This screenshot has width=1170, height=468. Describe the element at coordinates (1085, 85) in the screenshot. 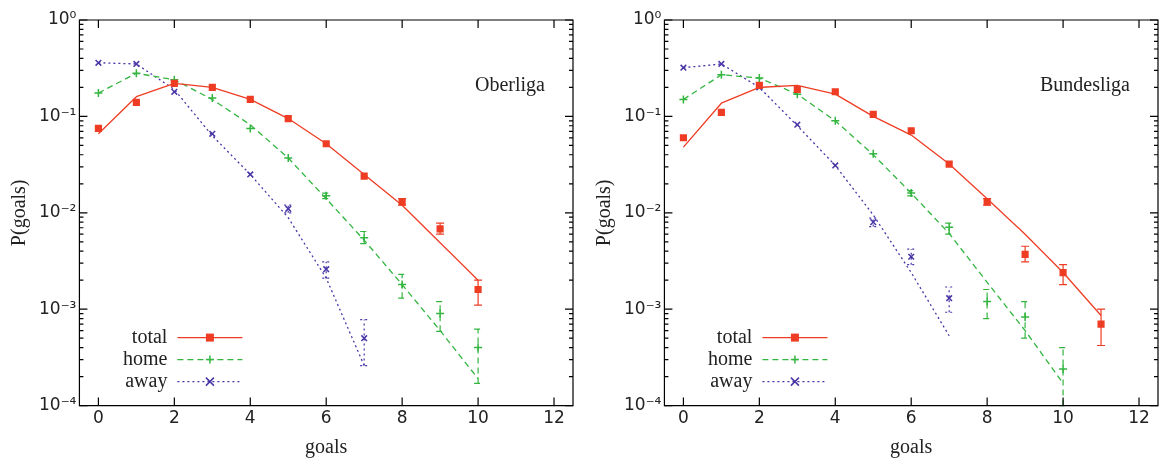

I see `annotation: Bundesliga` at that location.